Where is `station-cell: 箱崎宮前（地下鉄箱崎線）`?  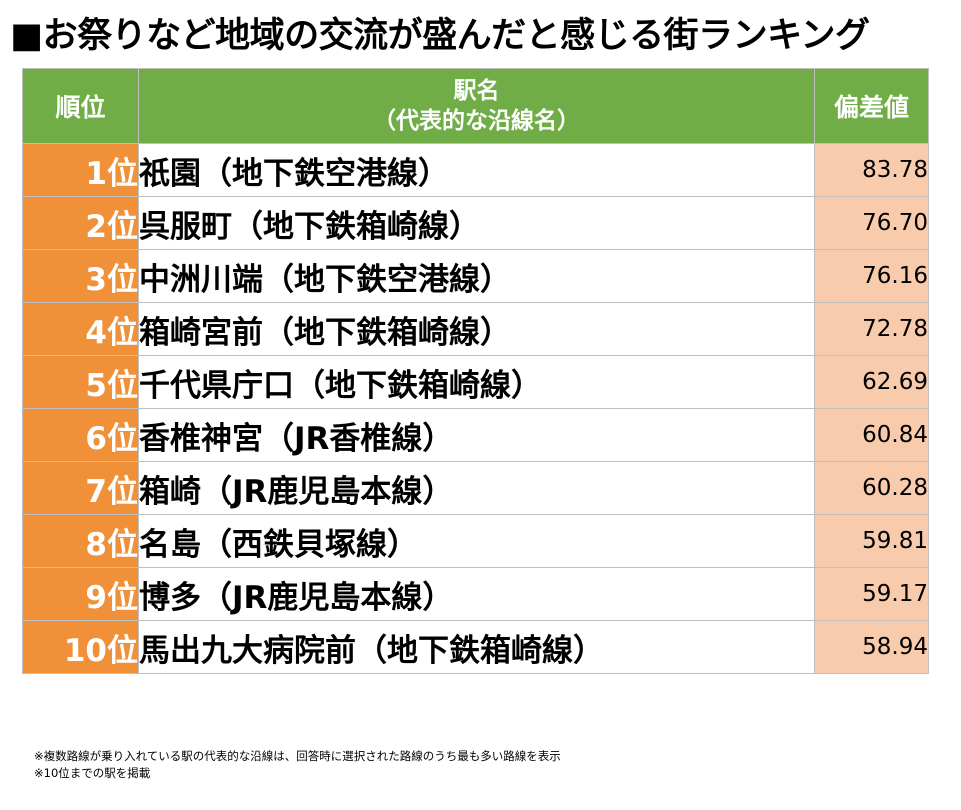
station-cell: 箱崎宮前（地下鉄箱崎線） is located at coordinates (476, 329).